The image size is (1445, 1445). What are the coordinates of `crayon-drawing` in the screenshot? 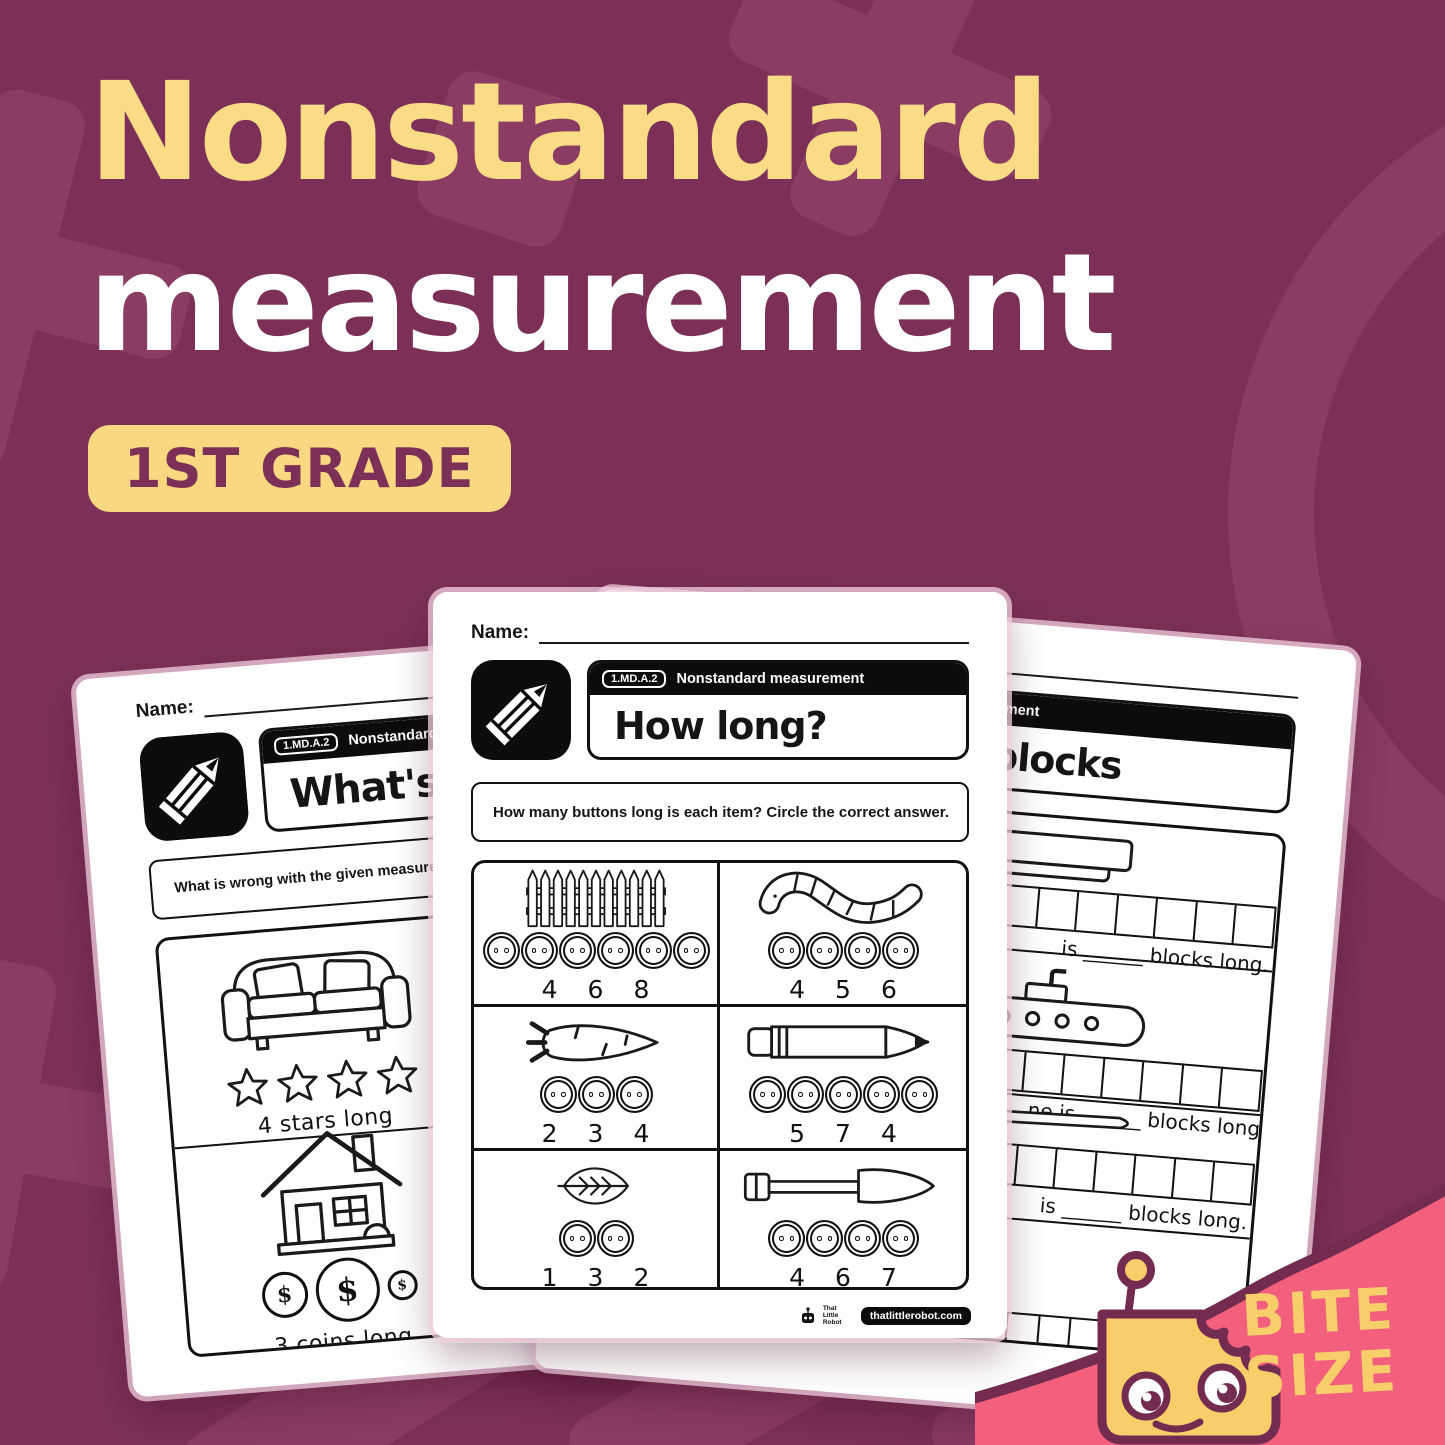 It's located at (843, 1042).